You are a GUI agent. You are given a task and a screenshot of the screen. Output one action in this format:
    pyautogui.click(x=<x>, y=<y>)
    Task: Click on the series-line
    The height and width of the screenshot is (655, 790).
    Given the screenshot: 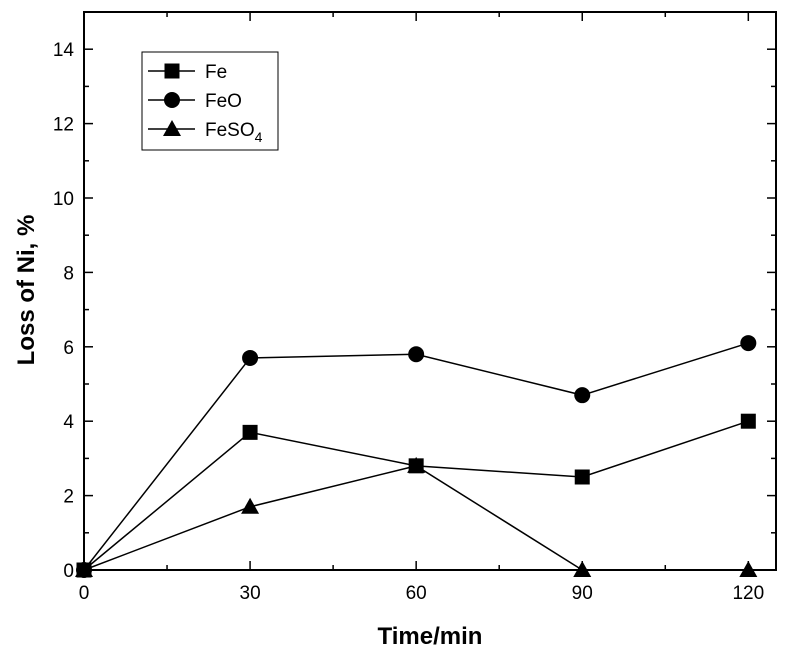 What is the action you would take?
    pyautogui.click(x=416, y=518)
    